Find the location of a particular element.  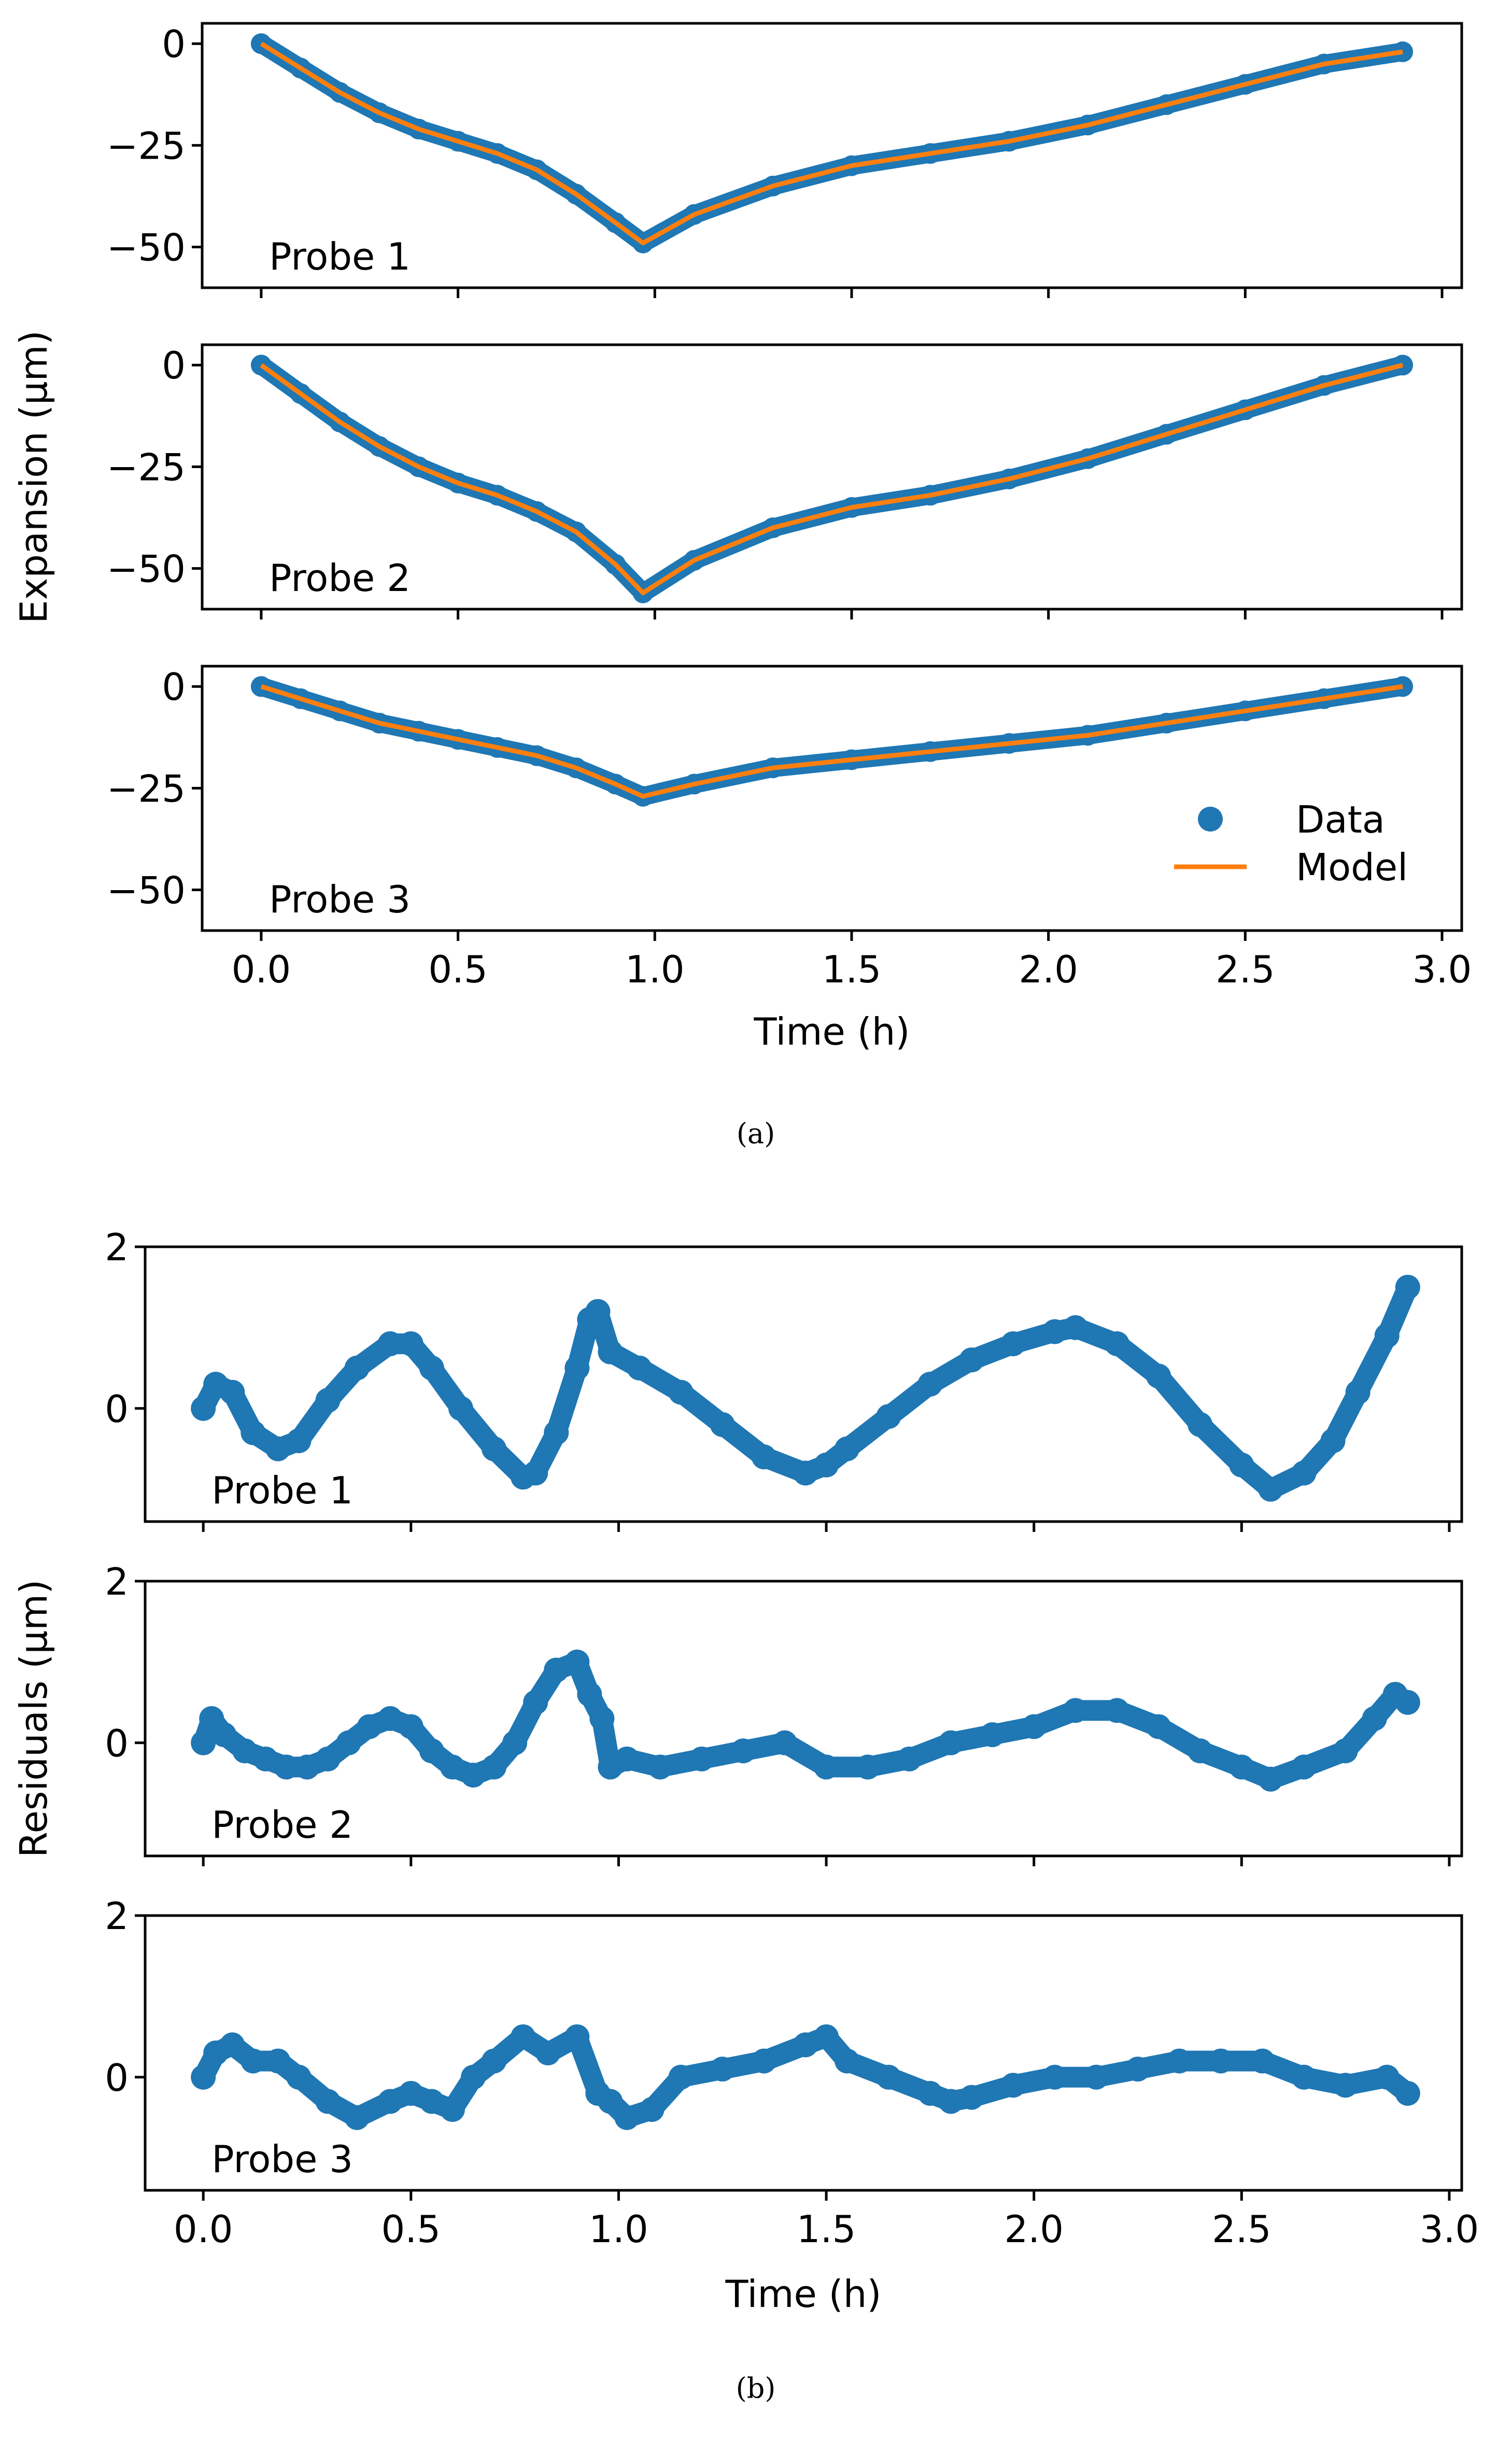

x-tick-label: 2.5 is located at coordinates (1241, 2229).